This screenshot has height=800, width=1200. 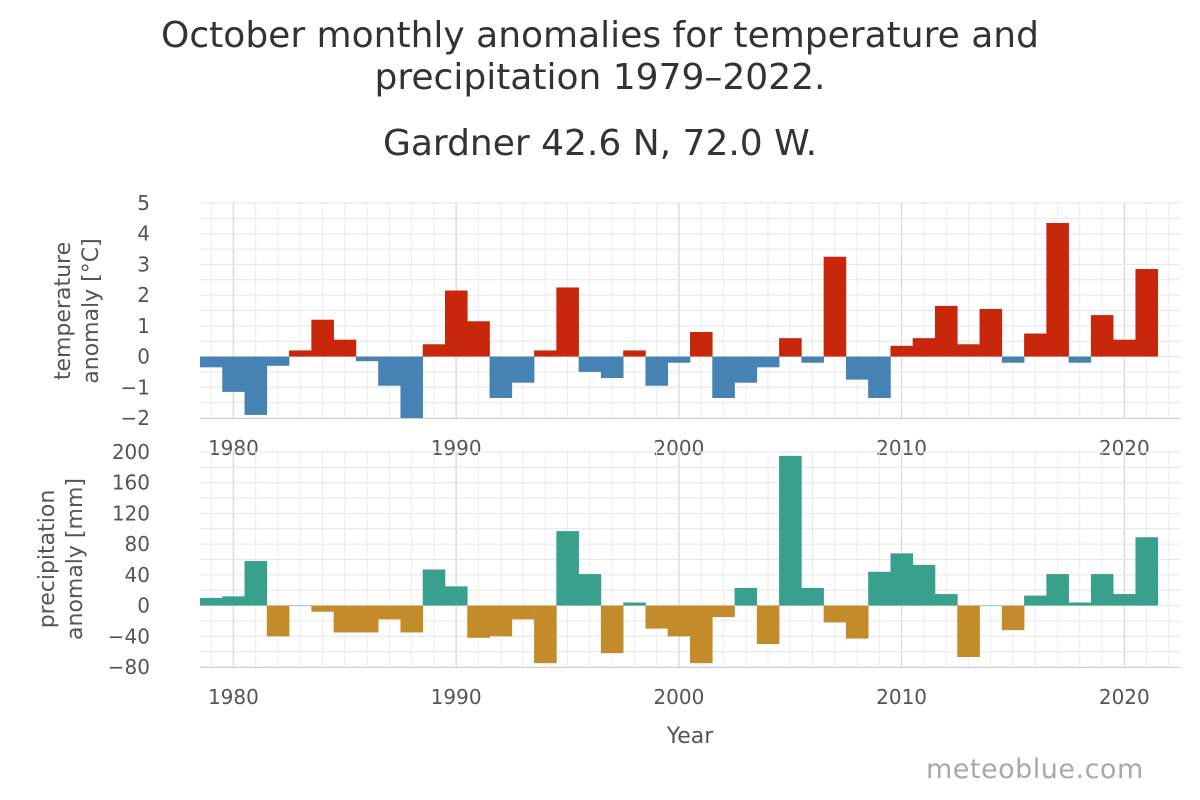 I want to click on precip-bar-2019, so click(x=1102, y=590).